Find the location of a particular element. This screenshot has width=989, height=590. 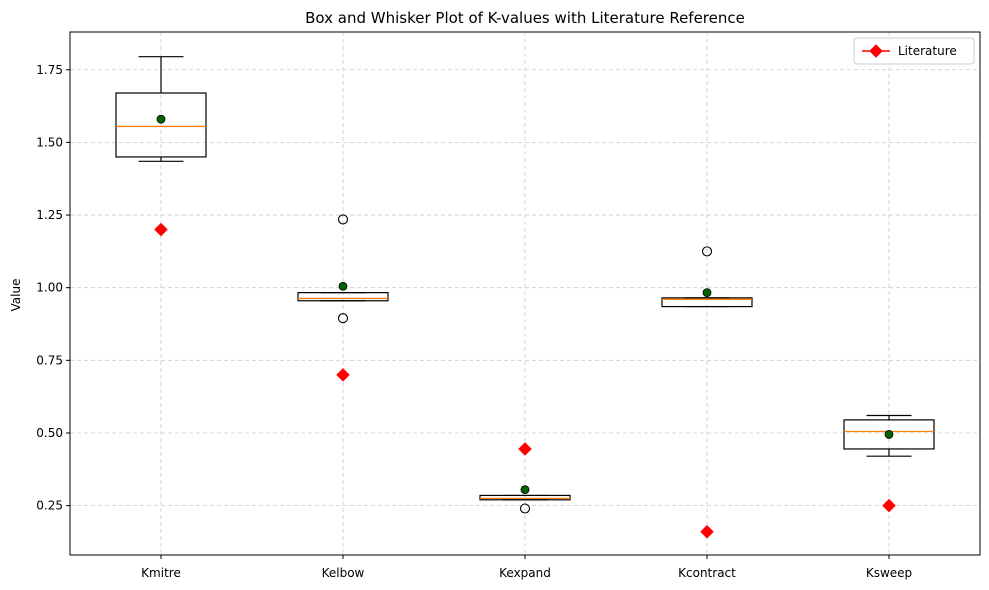

x-tick-label: Kcontract is located at coordinates (707, 573).